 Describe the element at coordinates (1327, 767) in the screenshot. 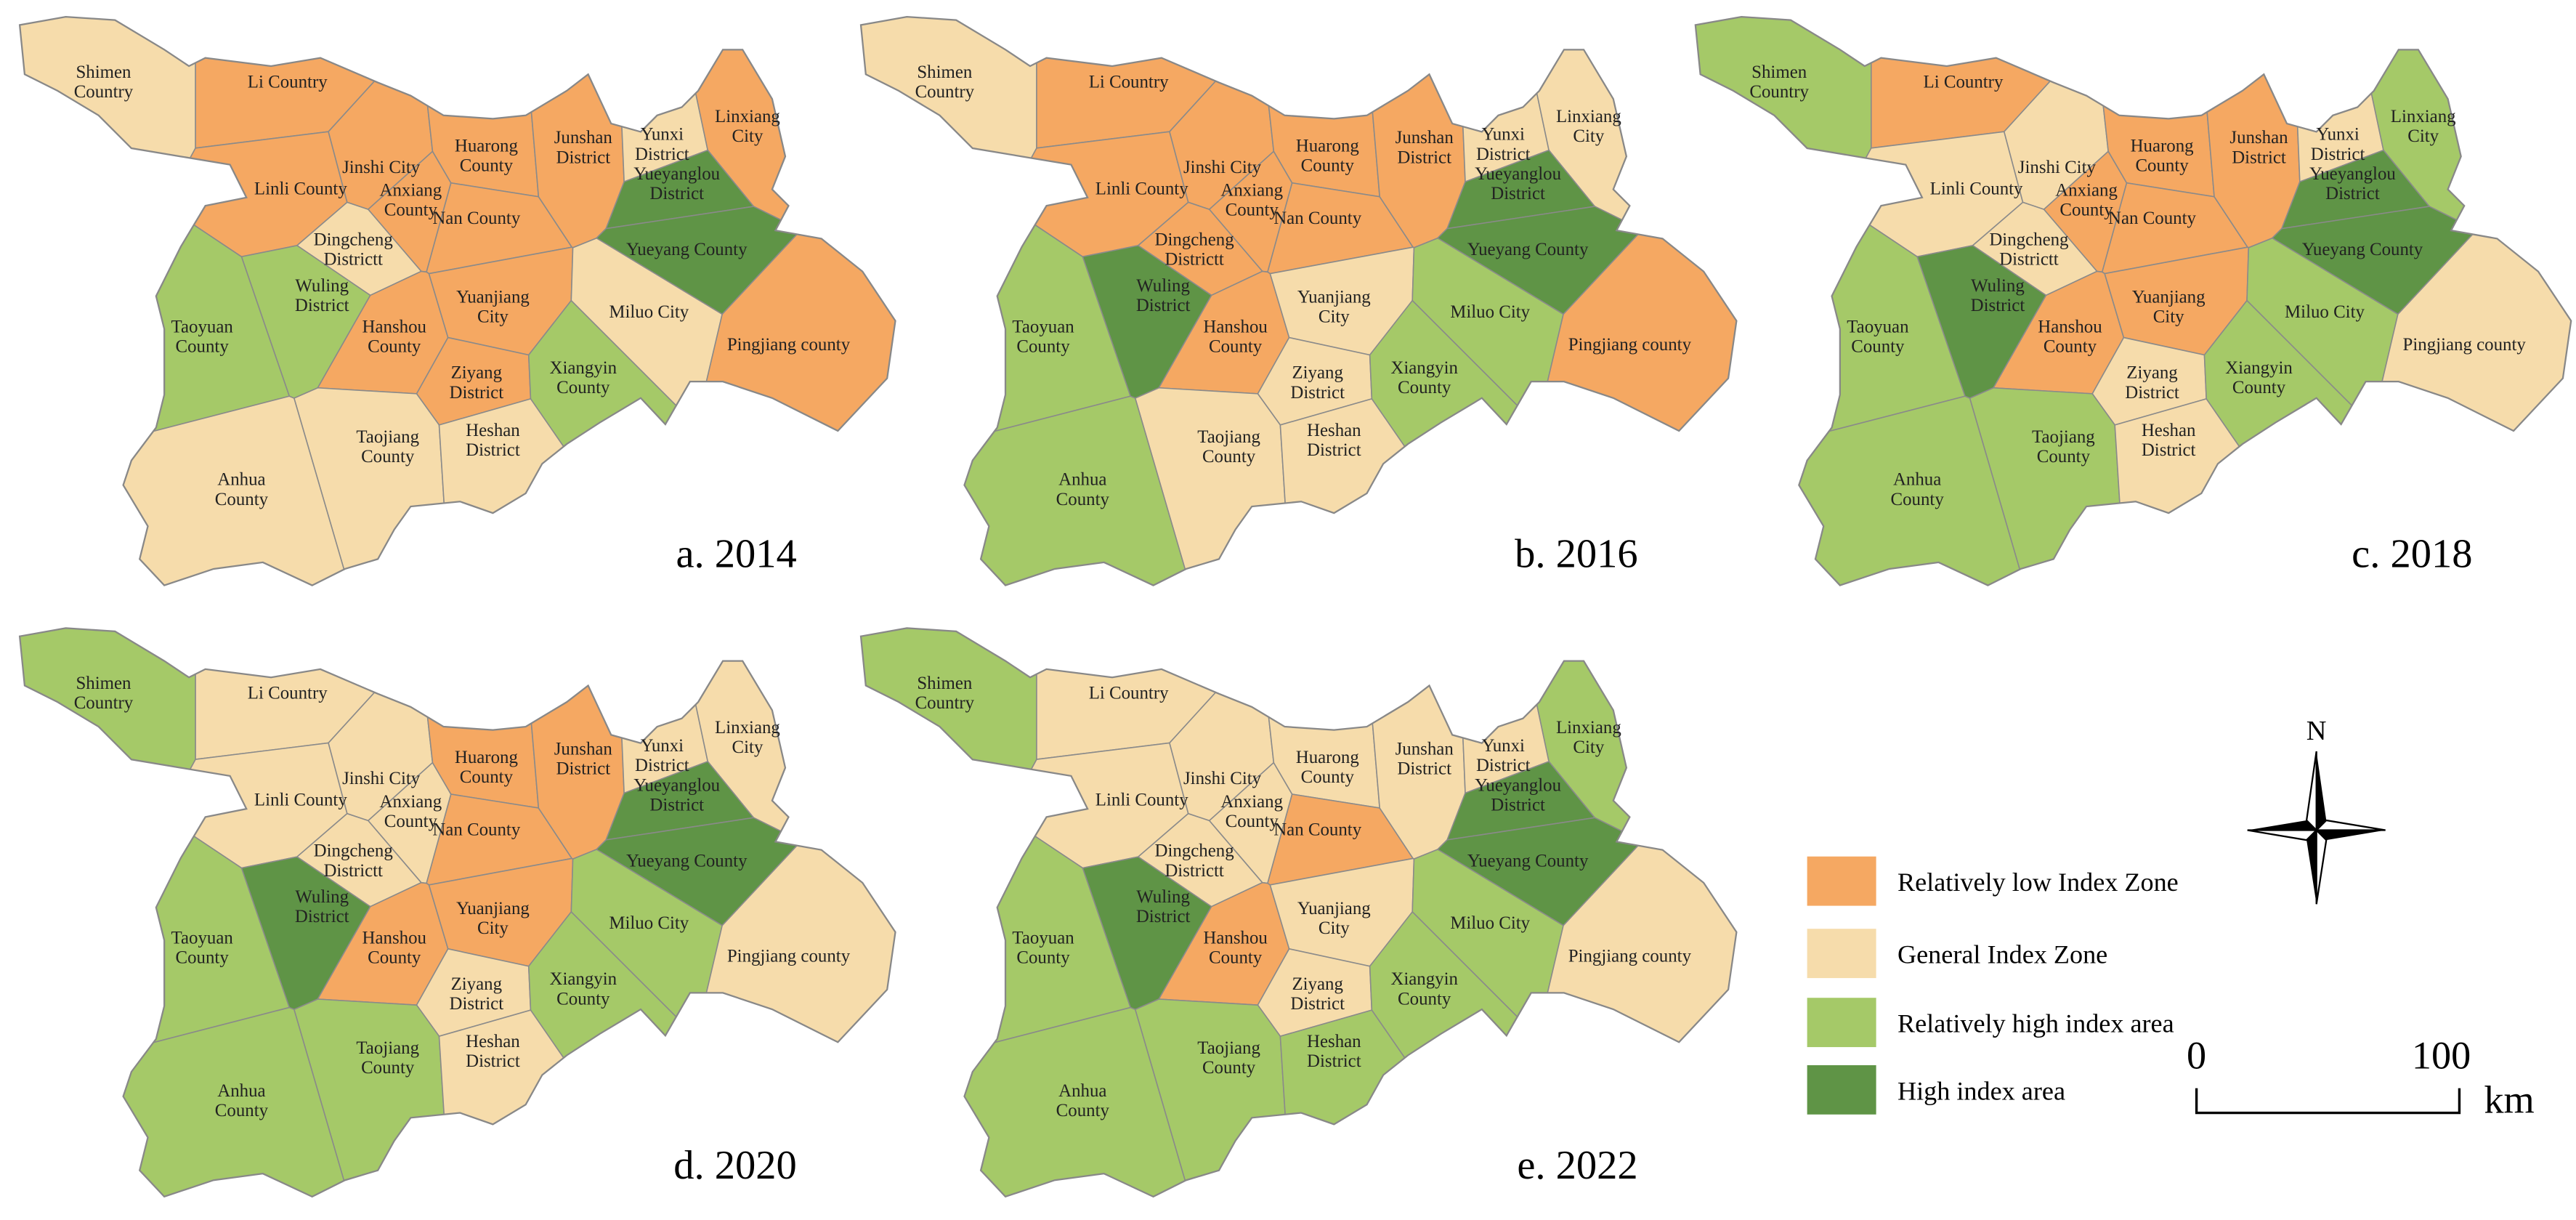

I see `district-label-box: Huarong County` at that location.